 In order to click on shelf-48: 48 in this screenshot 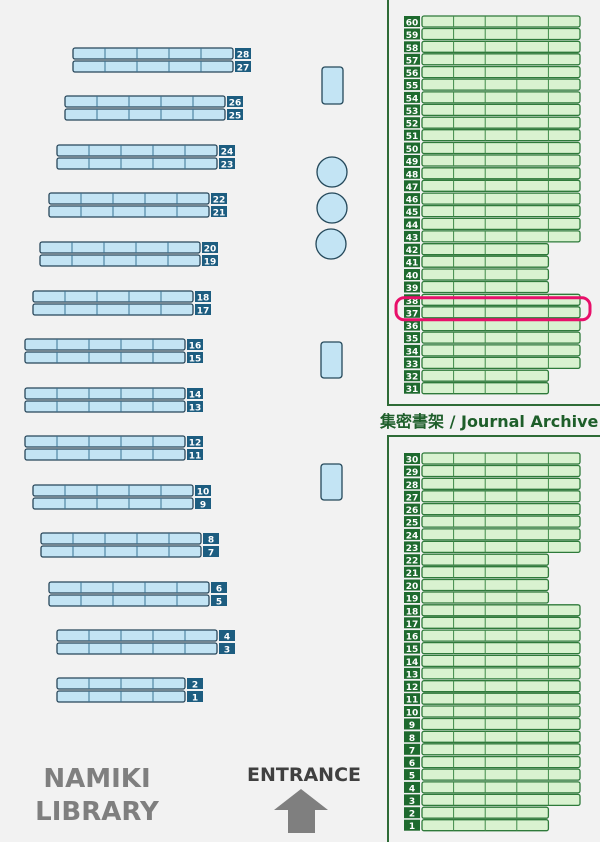, I will do `click(492, 174)`.